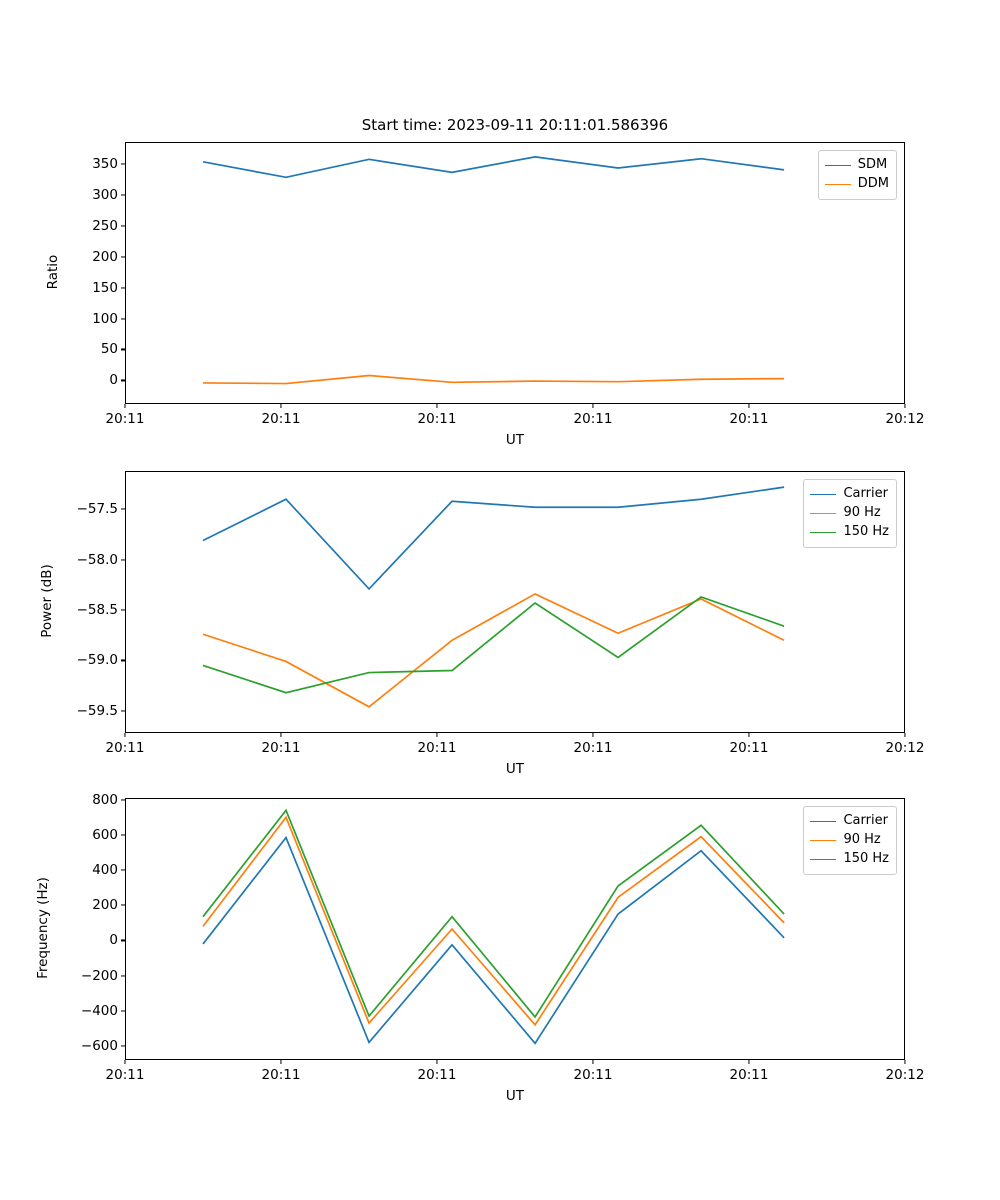 The image size is (1000, 1200). I want to click on y-tick-label: 600, so click(105, 834).